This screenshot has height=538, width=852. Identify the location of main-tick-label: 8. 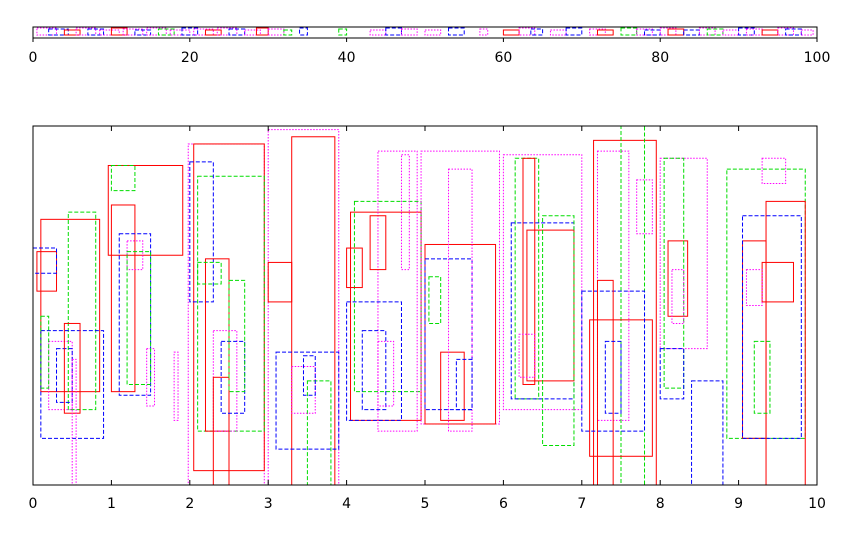
(660, 504).